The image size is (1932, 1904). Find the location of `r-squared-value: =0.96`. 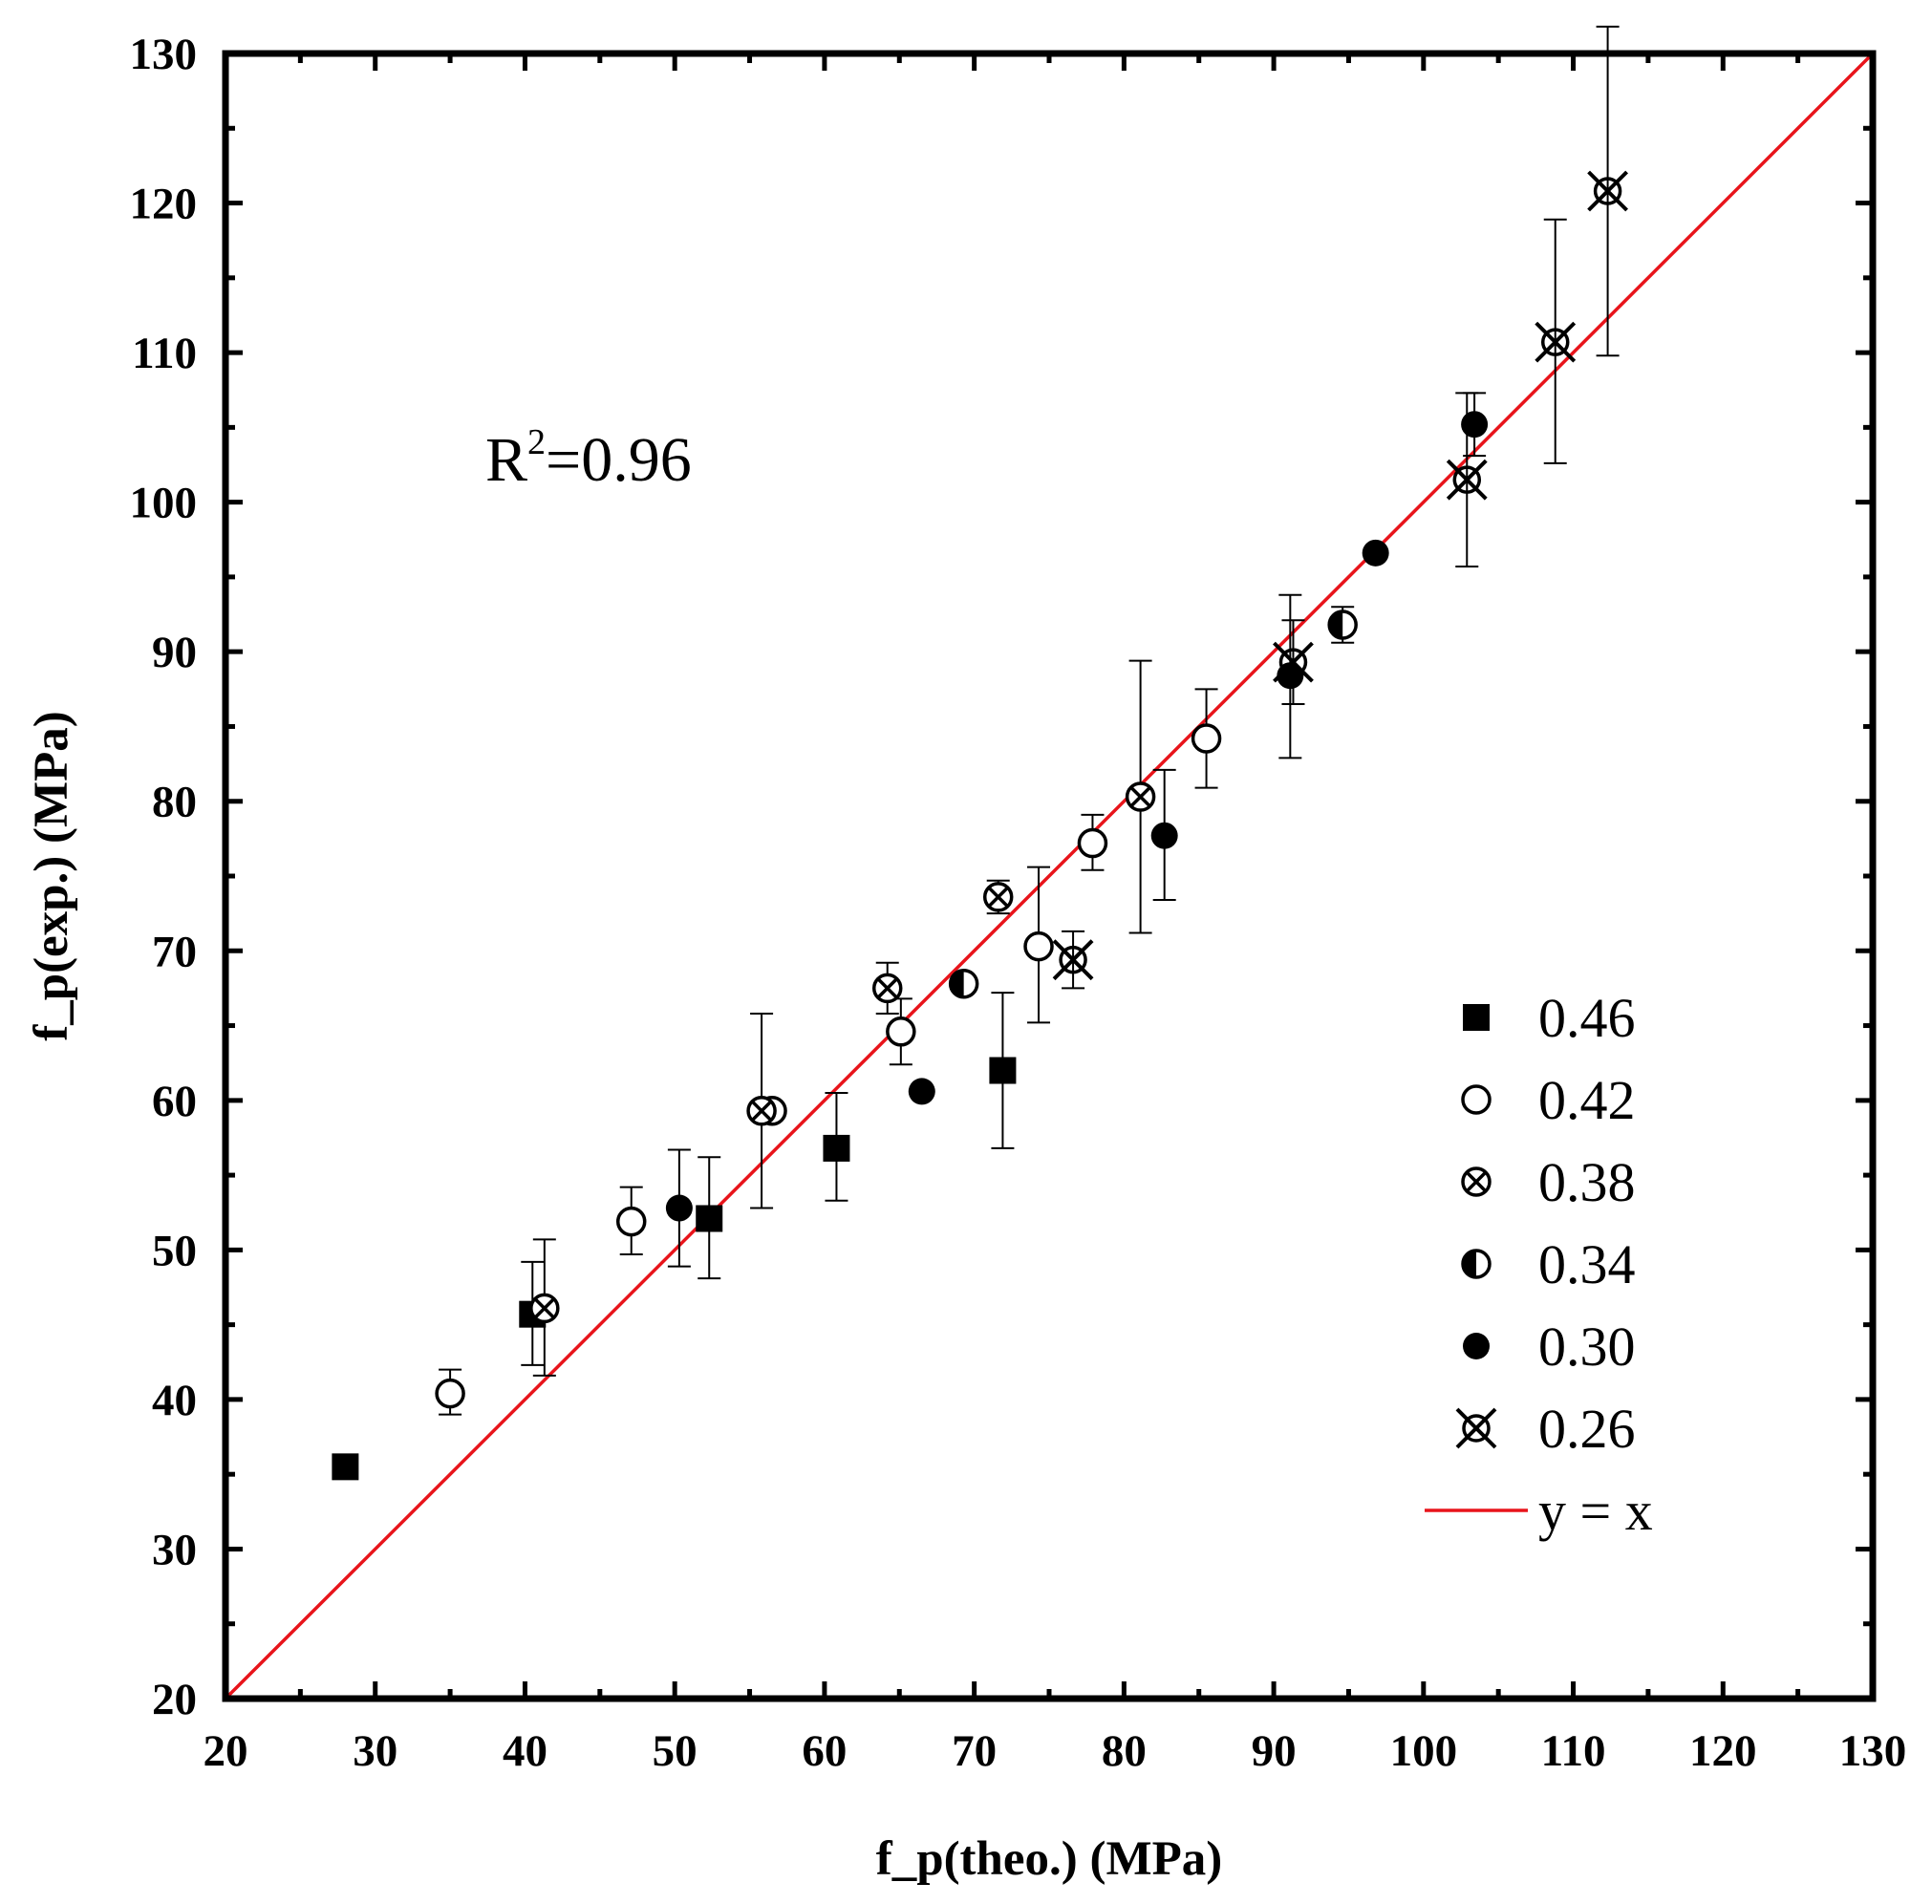

r-squared-value: =0.96 is located at coordinates (619, 460).